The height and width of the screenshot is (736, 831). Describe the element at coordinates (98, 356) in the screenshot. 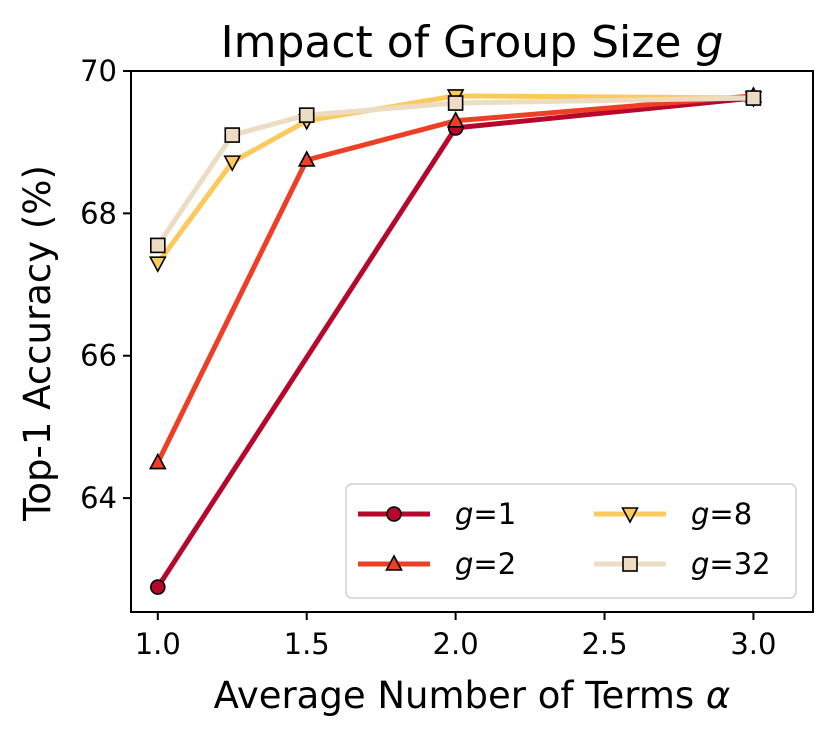

I see `y-tick-label: 66` at that location.